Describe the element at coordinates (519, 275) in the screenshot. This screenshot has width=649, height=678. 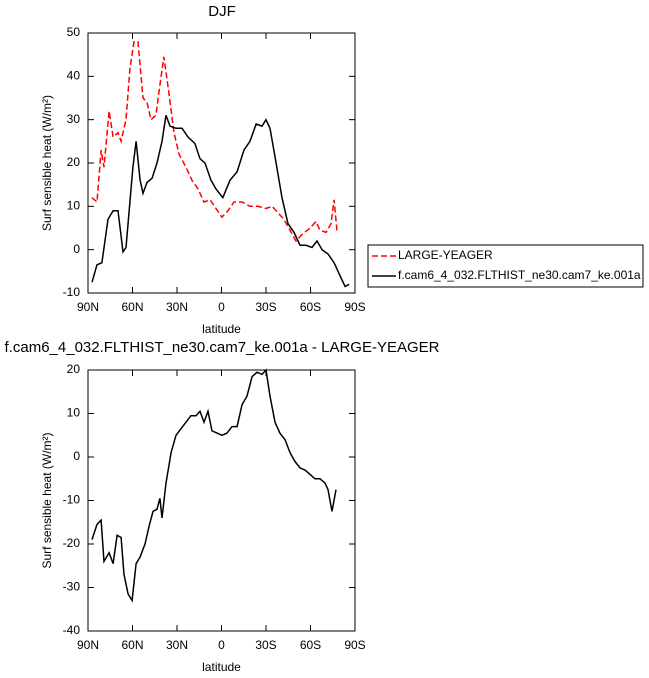
I see `legend-label: f.cam6_4_032.FLTHIST_ne30.cam7_ke.001a` at that location.